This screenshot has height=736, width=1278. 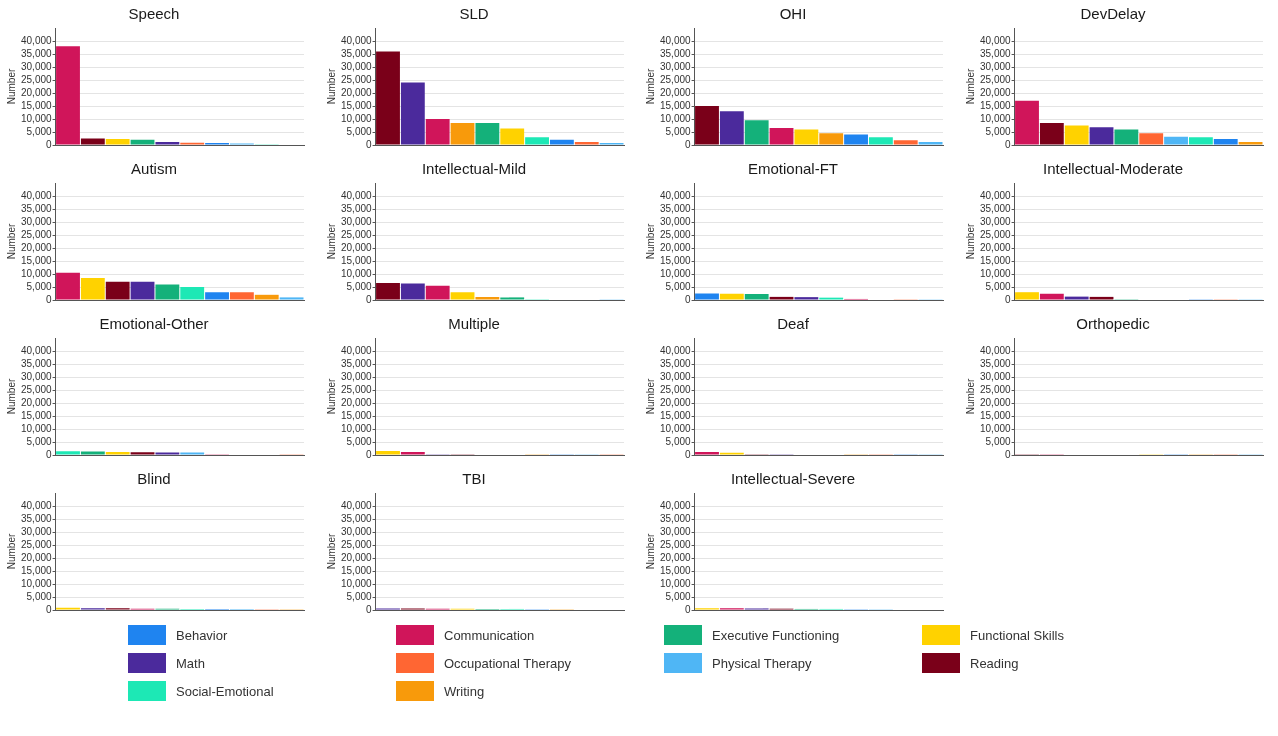 What do you see at coordinates (1112, 324) in the screenshot?
I see `chart-title: Orthopedic` at bounding box center [1112, 324].